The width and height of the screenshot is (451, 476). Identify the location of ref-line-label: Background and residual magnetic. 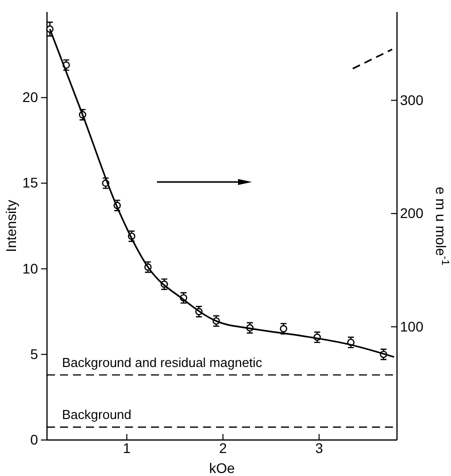
(162, 362).